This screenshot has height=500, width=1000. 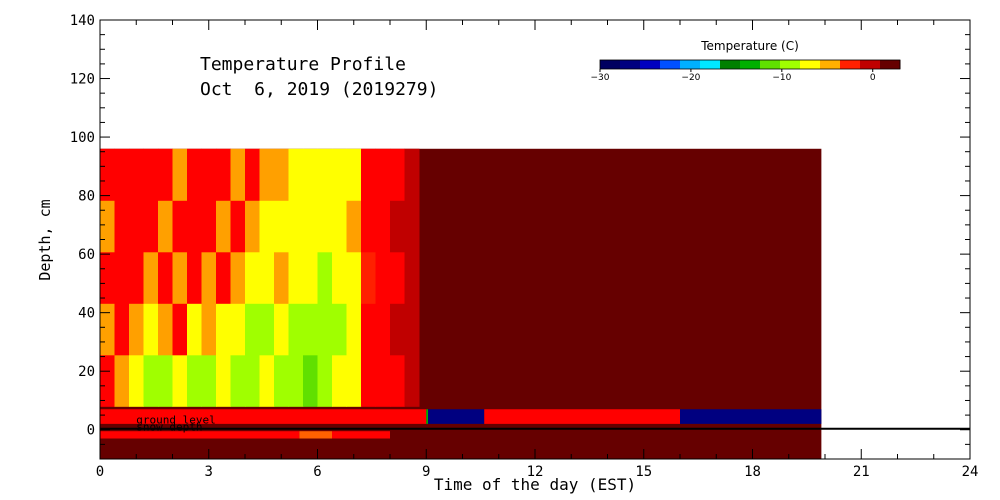 I want to click on colorbar-tick-label: −30, so click(x=600, y=78).